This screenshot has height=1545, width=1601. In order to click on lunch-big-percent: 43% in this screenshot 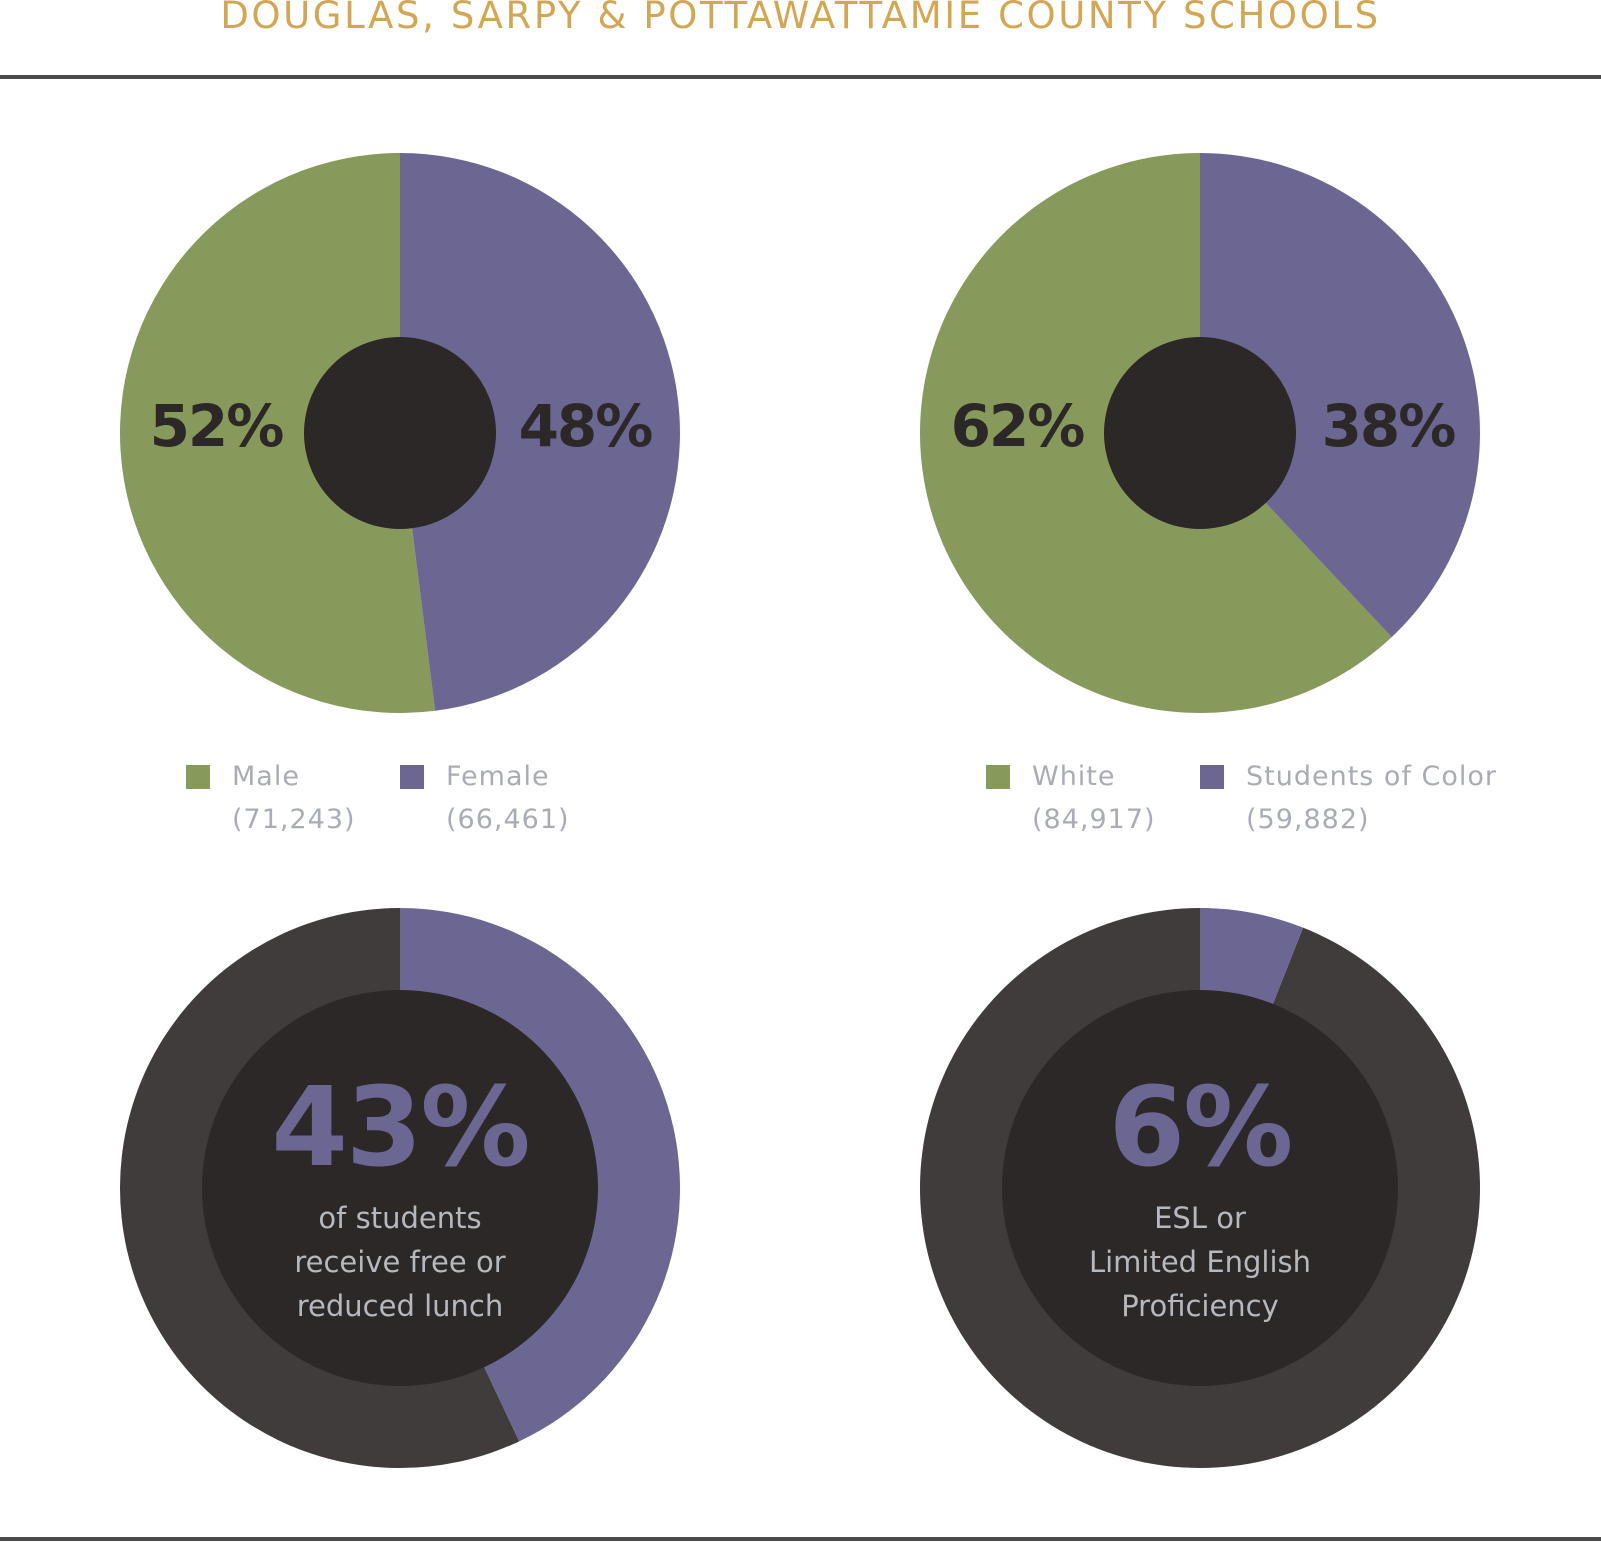, I will do `click(399, 1127)`.